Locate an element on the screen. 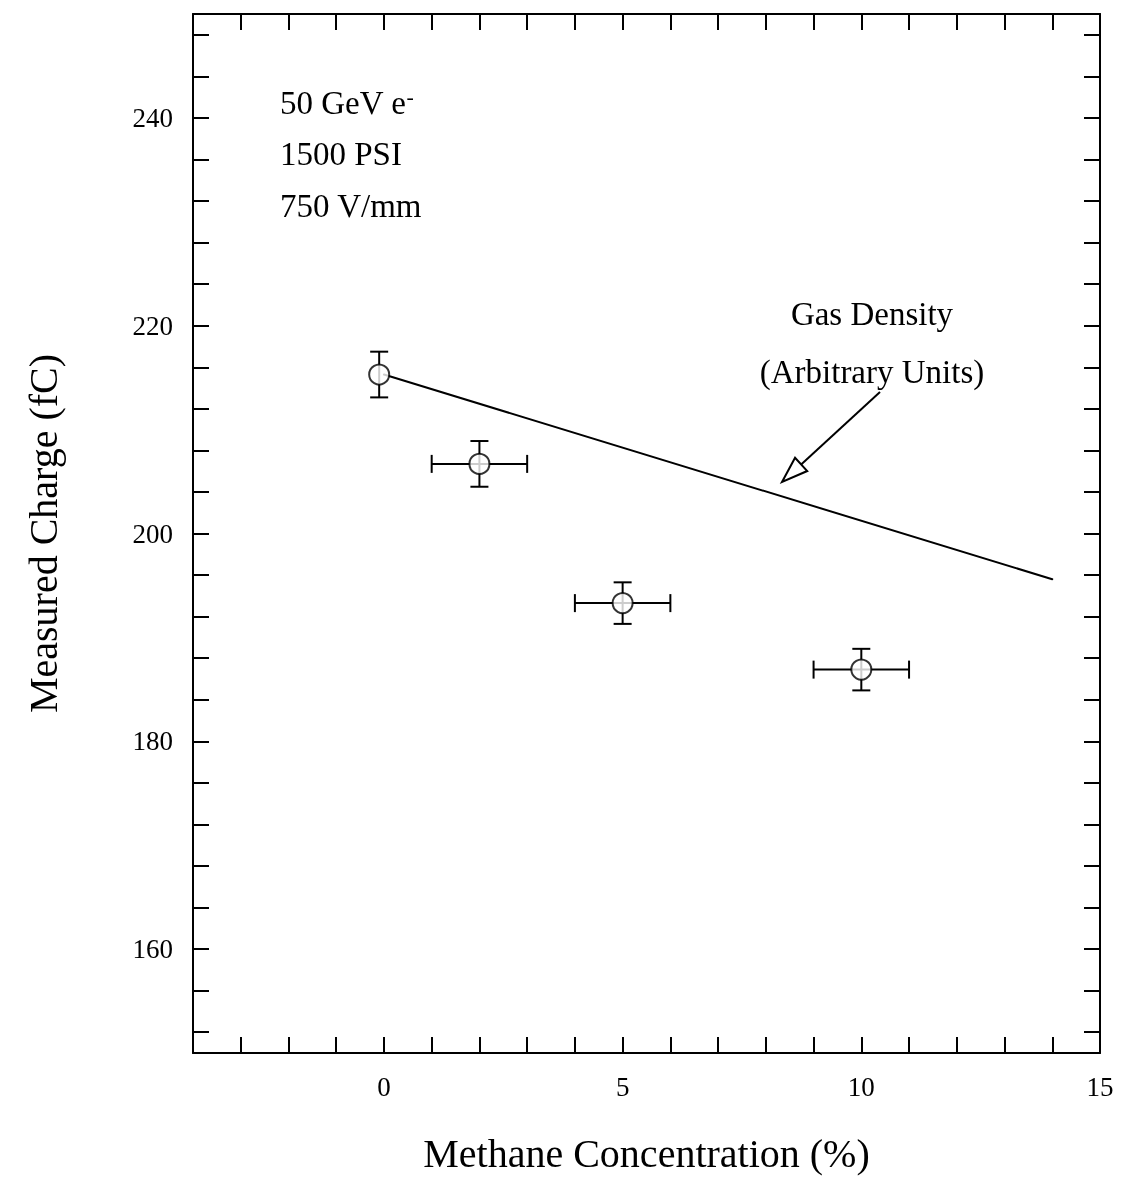 Image resolution: width=1133 pixels, height=1188 pixels. y-tick-label: 200 is located at coordinates (152, 533).